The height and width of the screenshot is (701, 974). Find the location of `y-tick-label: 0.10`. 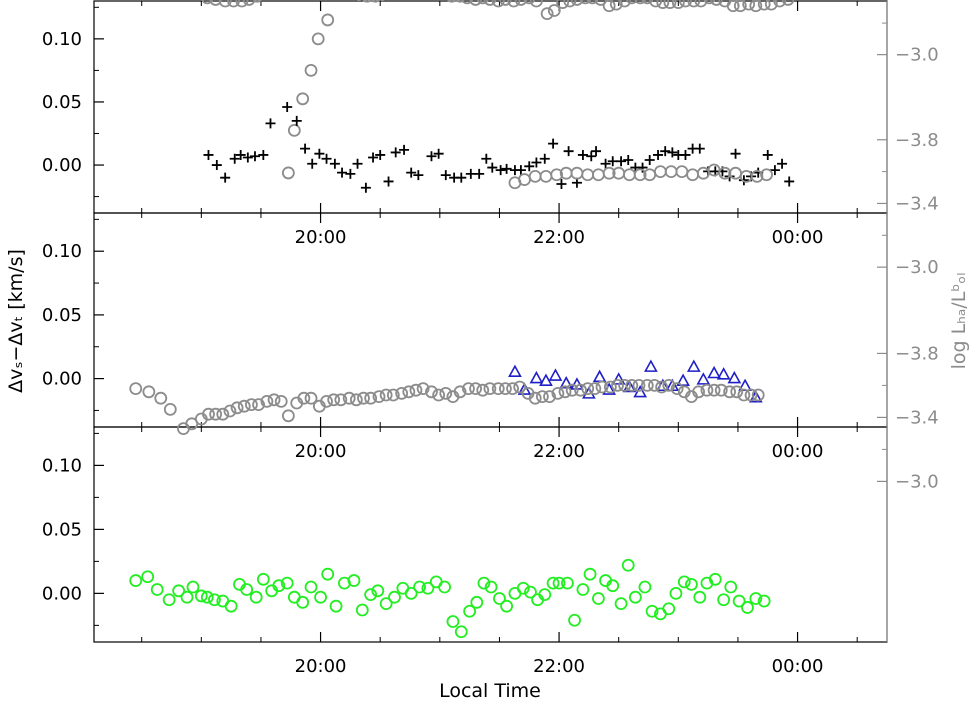

y-tick-label: 0.10 is located at coordinates (62, 39).